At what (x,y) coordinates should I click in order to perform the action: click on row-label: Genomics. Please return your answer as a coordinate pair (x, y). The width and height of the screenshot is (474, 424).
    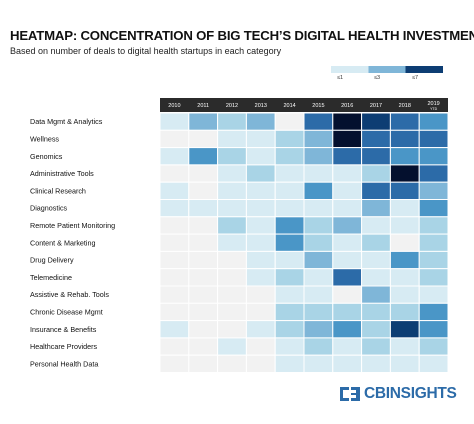
    Looking at the image, I should click on (46, 156).